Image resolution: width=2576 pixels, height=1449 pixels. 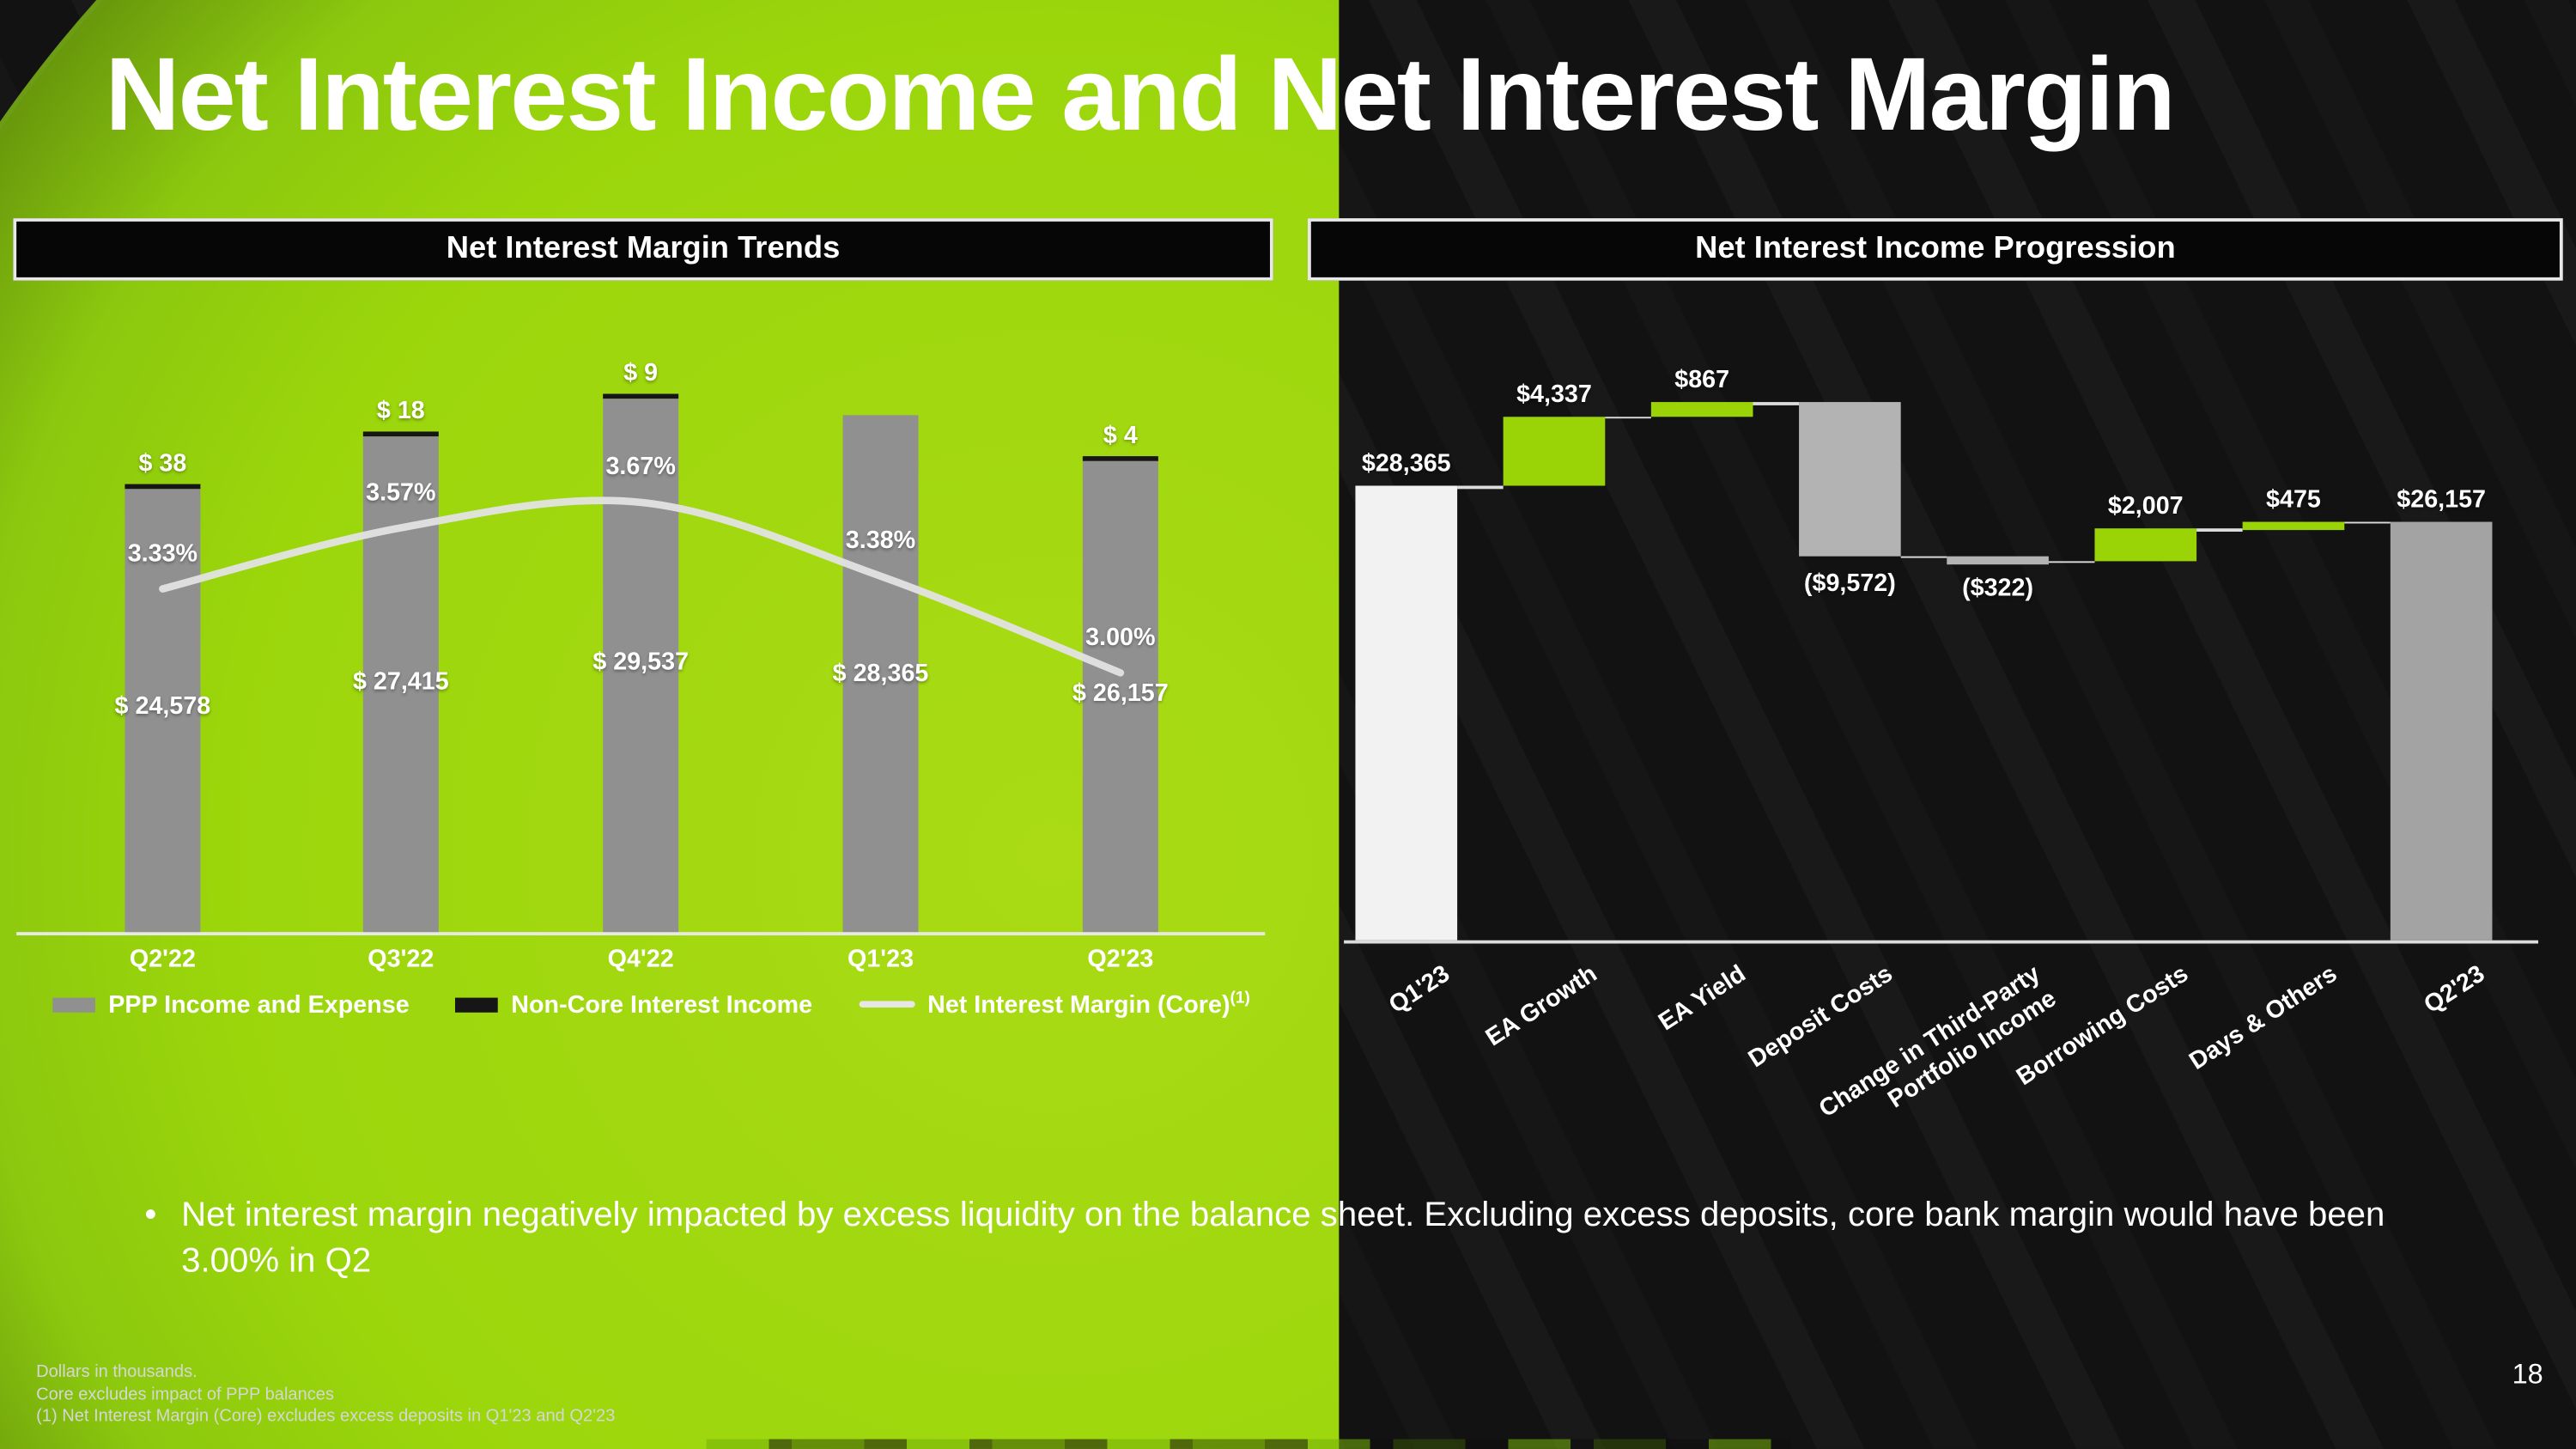 I want to click on legend-superscript: (1), so click(x=1240, y=998).